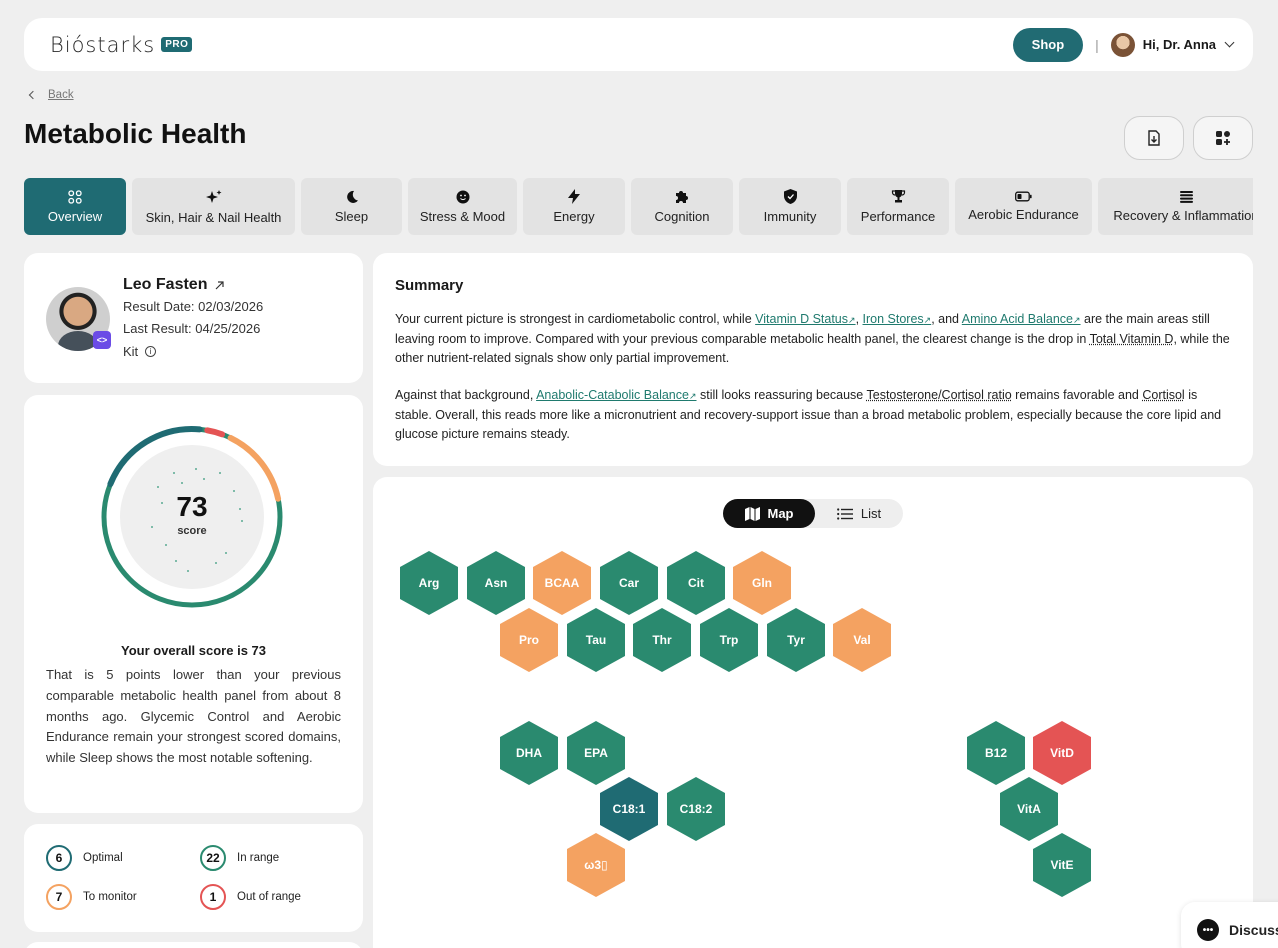  Describe the element at coordinates (629, 809) in the screenshot. I see `marker-c18-1: C18:1` at that location.